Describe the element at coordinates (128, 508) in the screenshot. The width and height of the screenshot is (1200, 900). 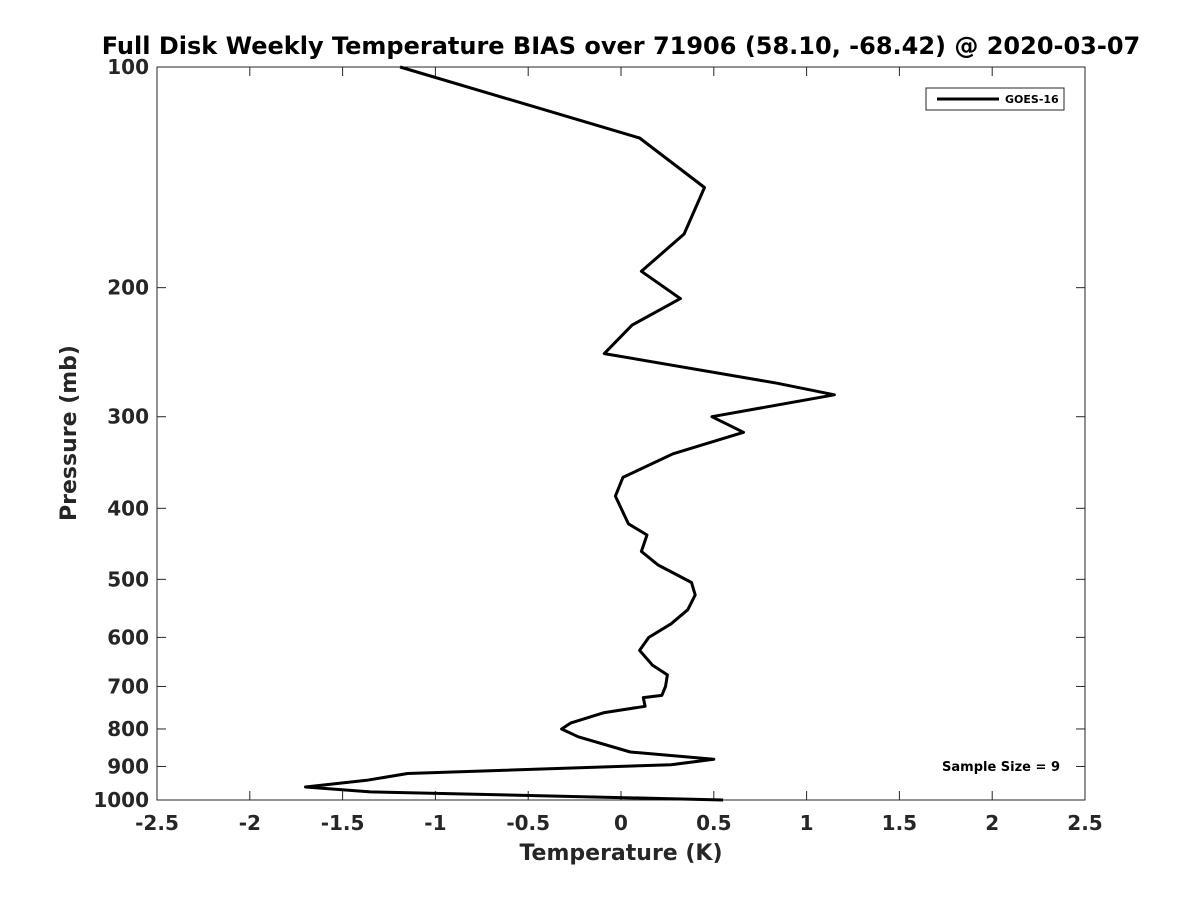
I see `y-tick-label: 400` at that location.